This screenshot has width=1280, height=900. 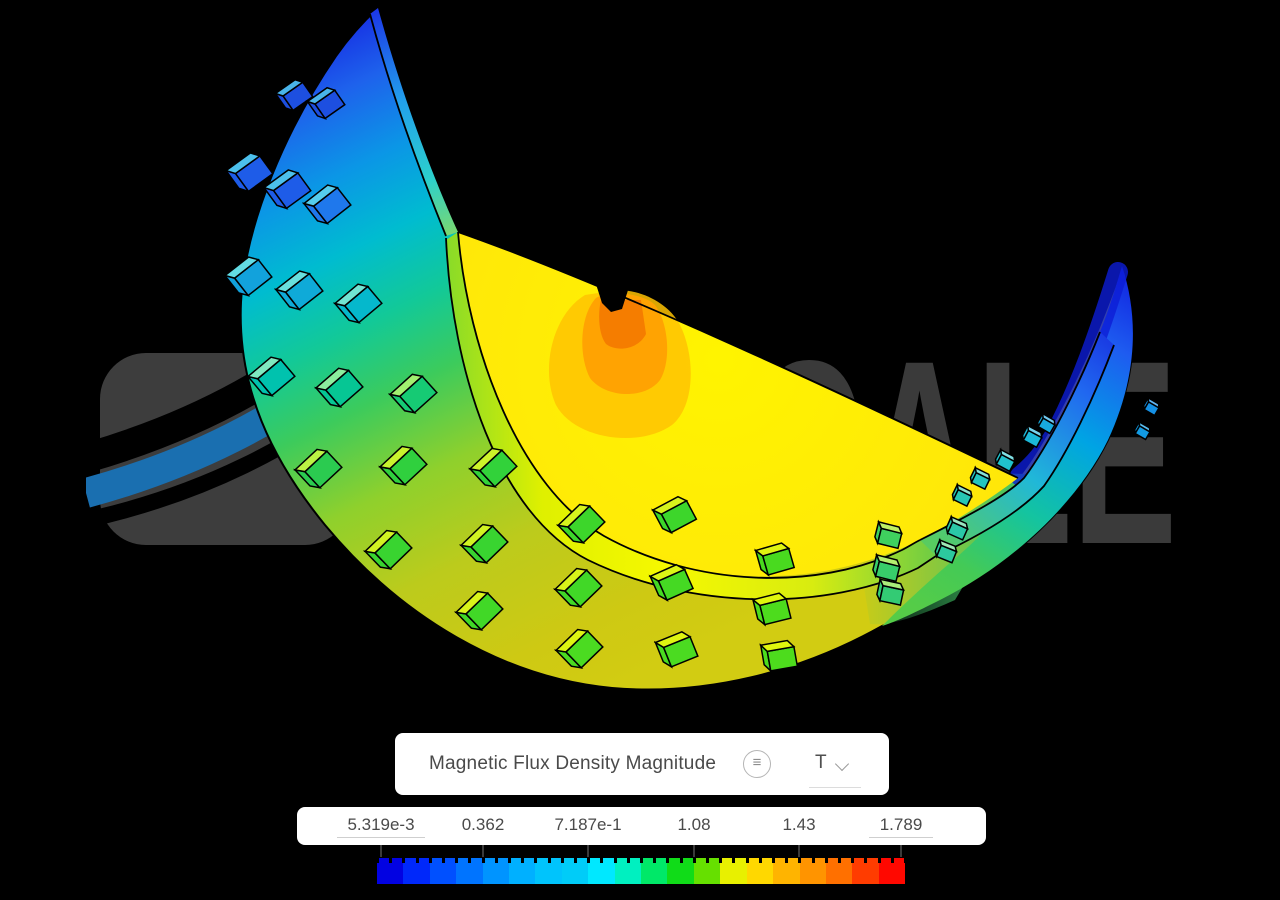 I want to click on legend-title-panel: Magnetic Flux Density Magnitude ≡ T, so click(x=642, y=764).